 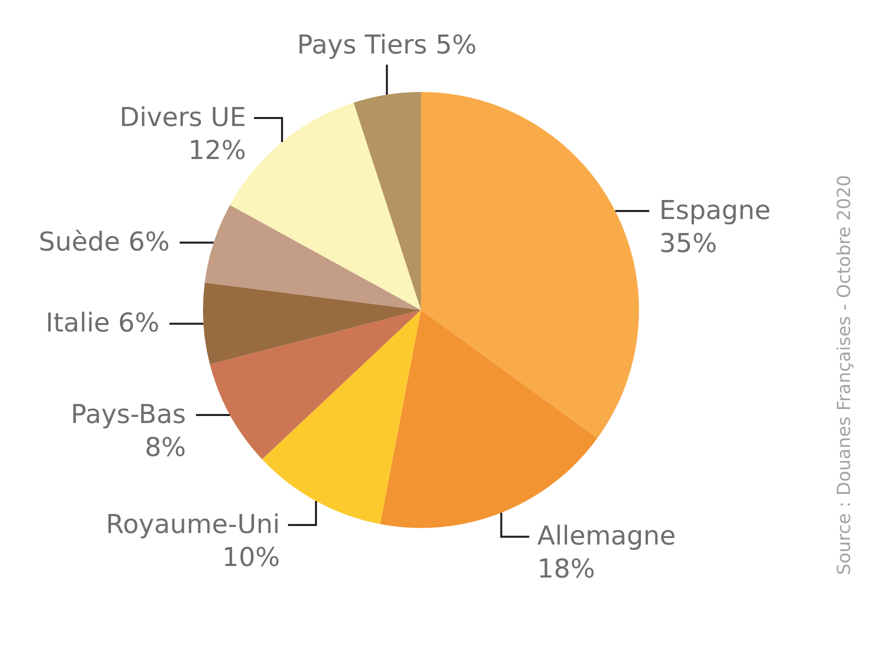 What do you see at coordinates (606, 537) in the screenshot?
I see `slice-label: Allemagne` at bounding box center [606, 537].